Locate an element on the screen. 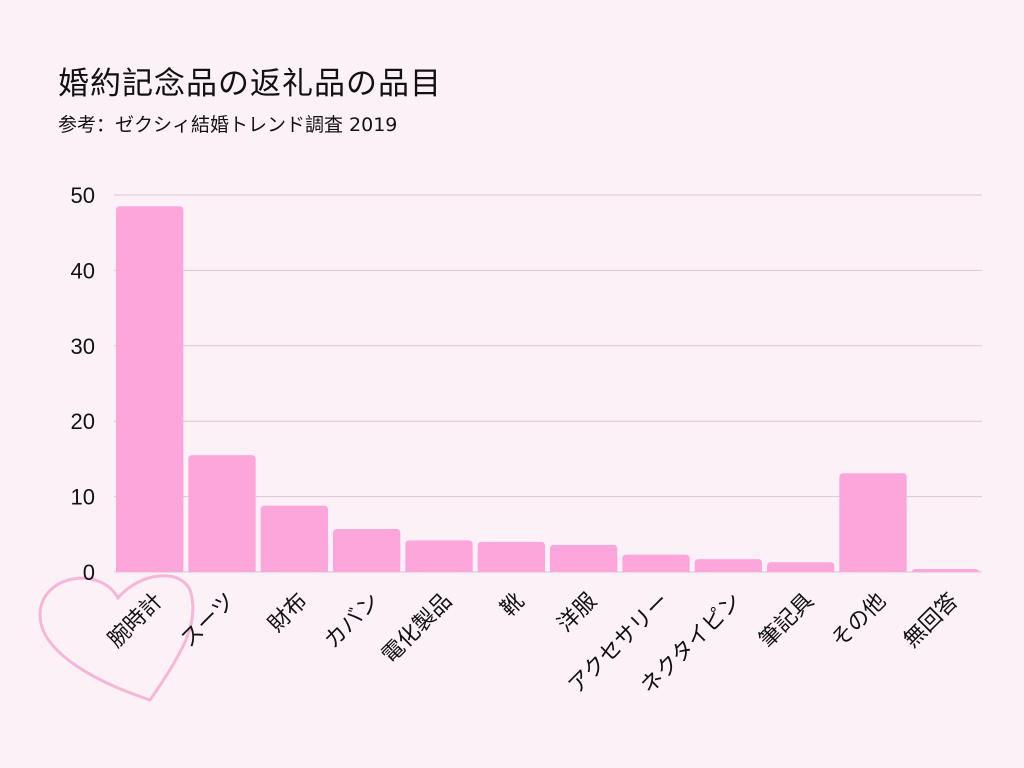 This screenshot has height=768, width=1024. x-tick-label: 筆記具 is located at coordinates (787, 621).